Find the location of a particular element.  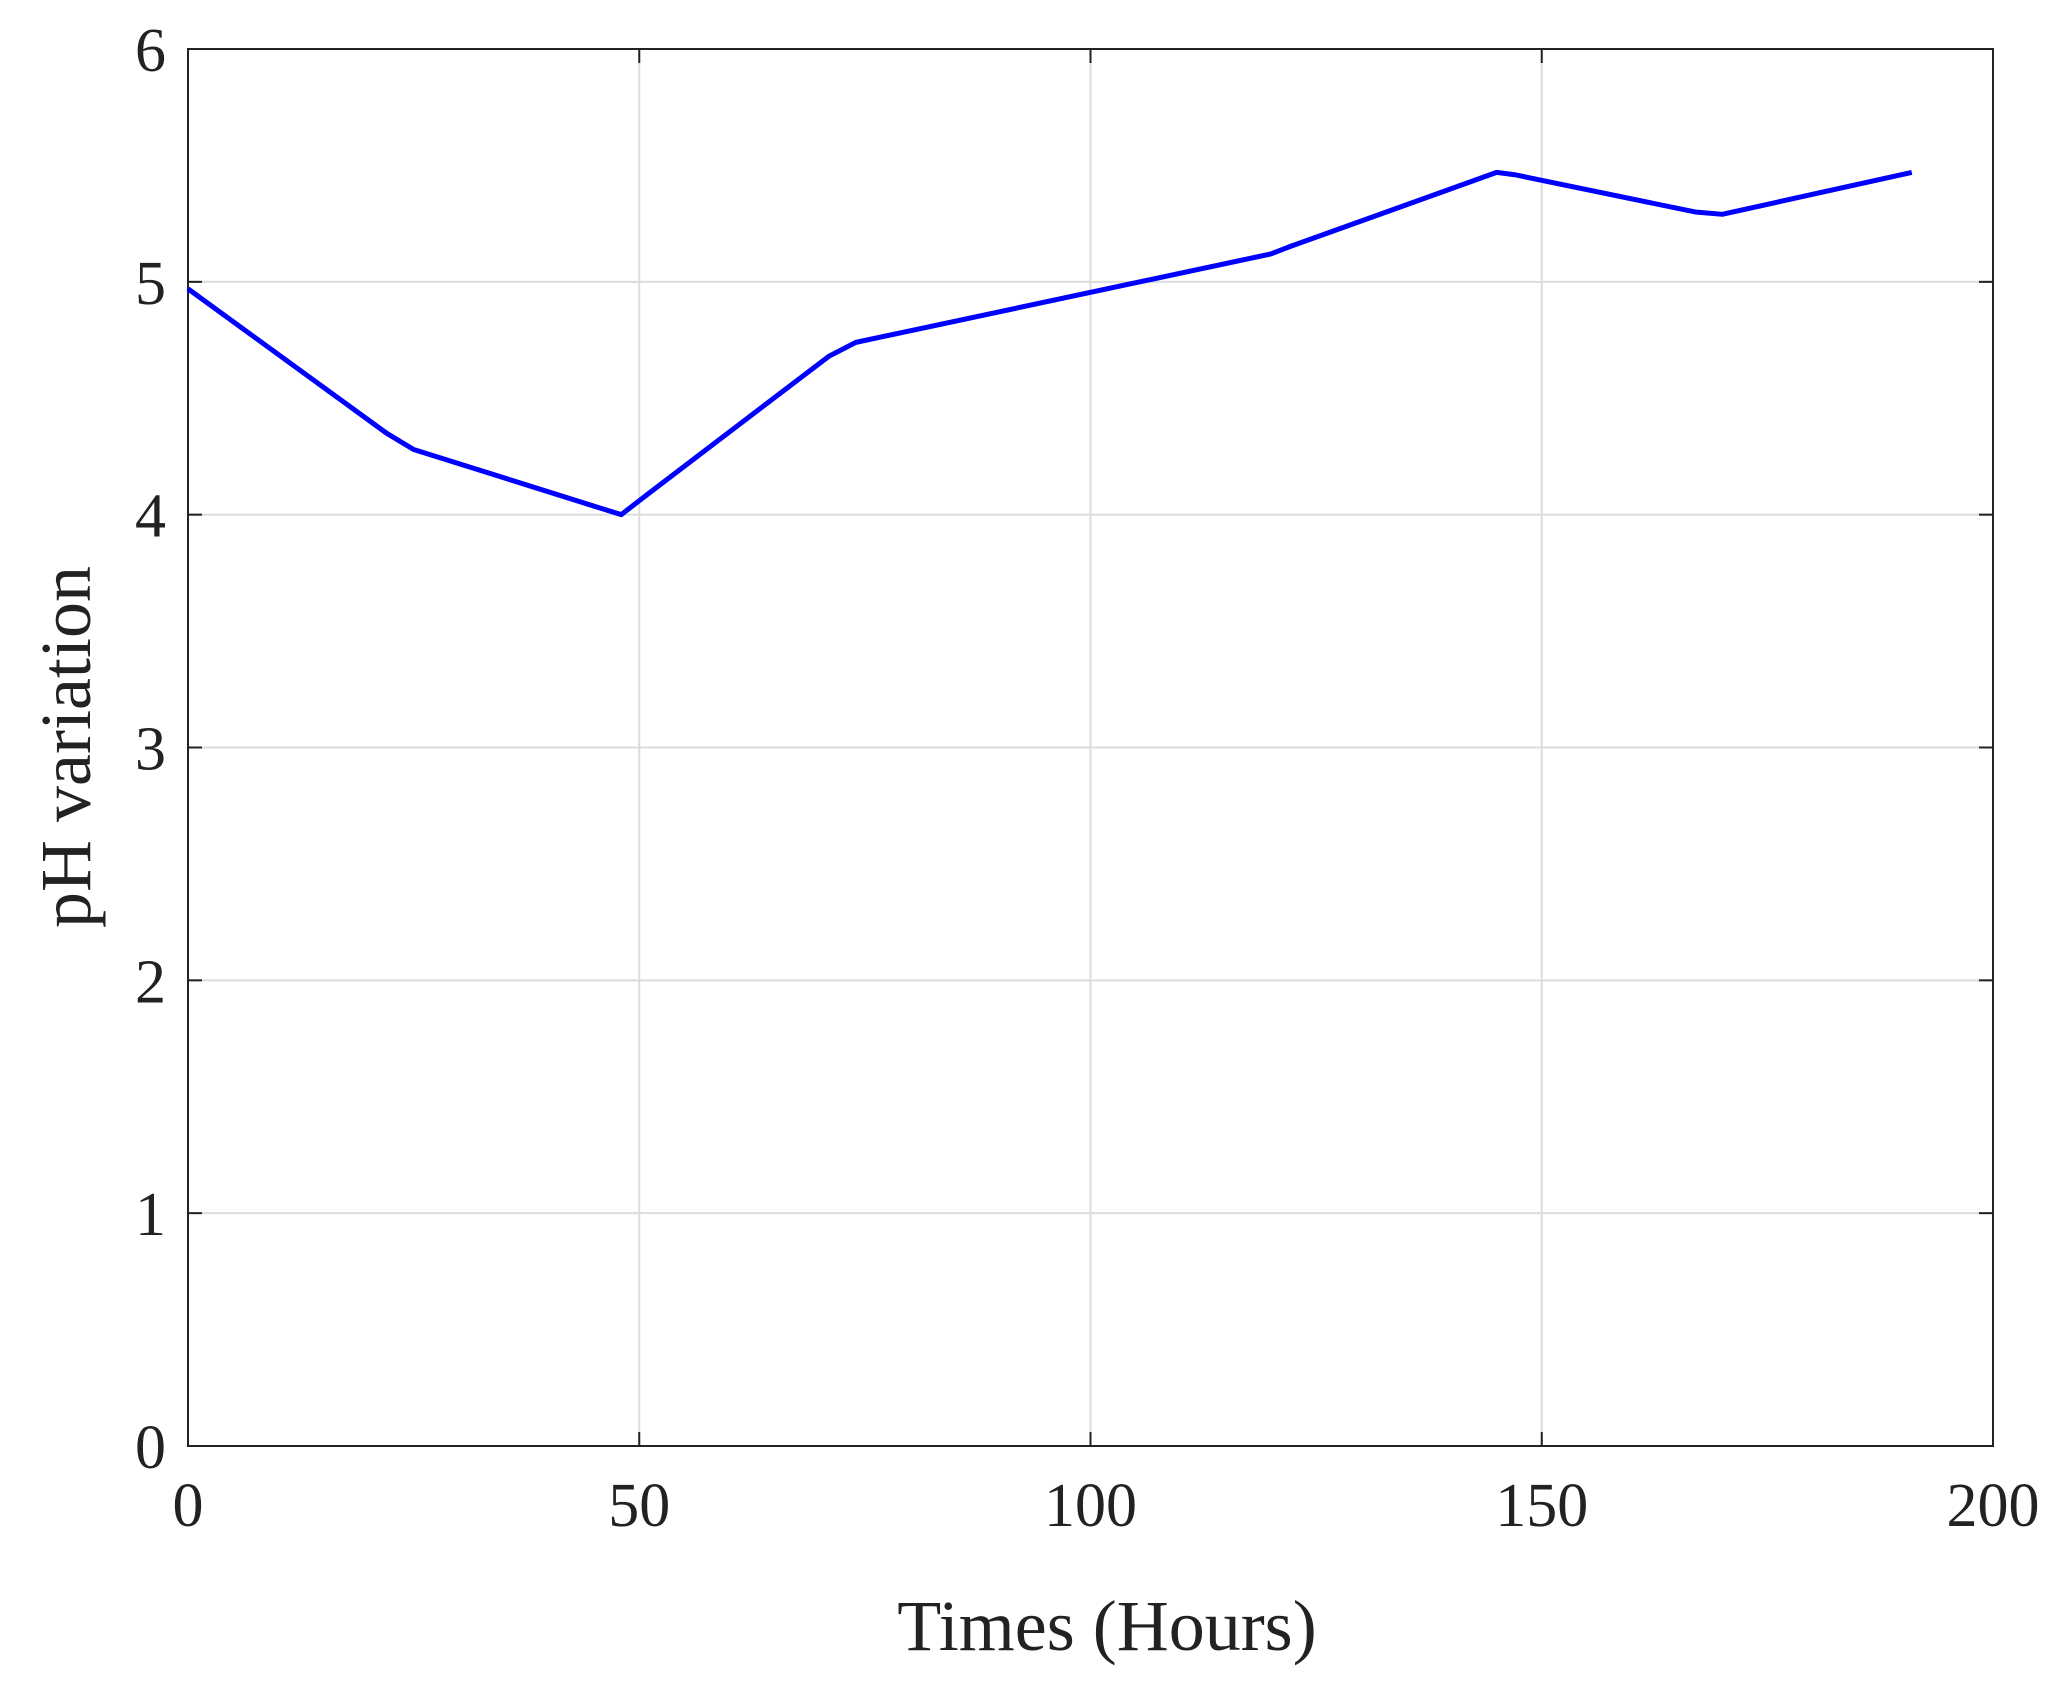

y-tick-label: 0 is located at coordinates (150, 1448).